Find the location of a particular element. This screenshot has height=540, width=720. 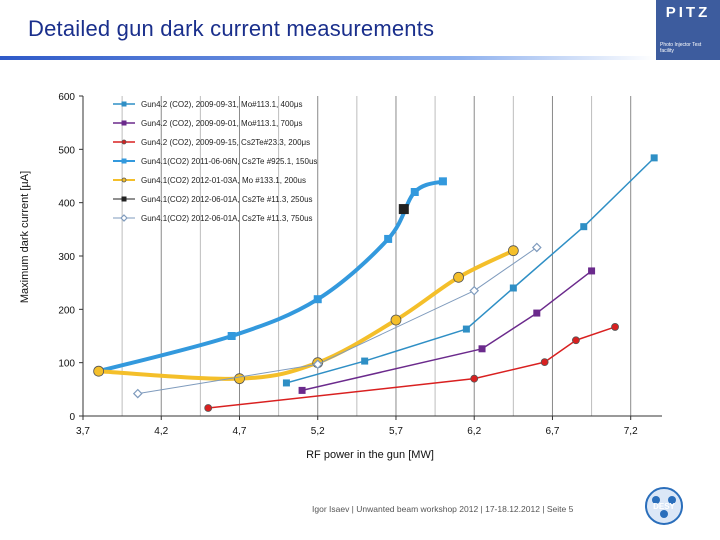

desy-logo-text: DESY is located at coordinates (664, 506).